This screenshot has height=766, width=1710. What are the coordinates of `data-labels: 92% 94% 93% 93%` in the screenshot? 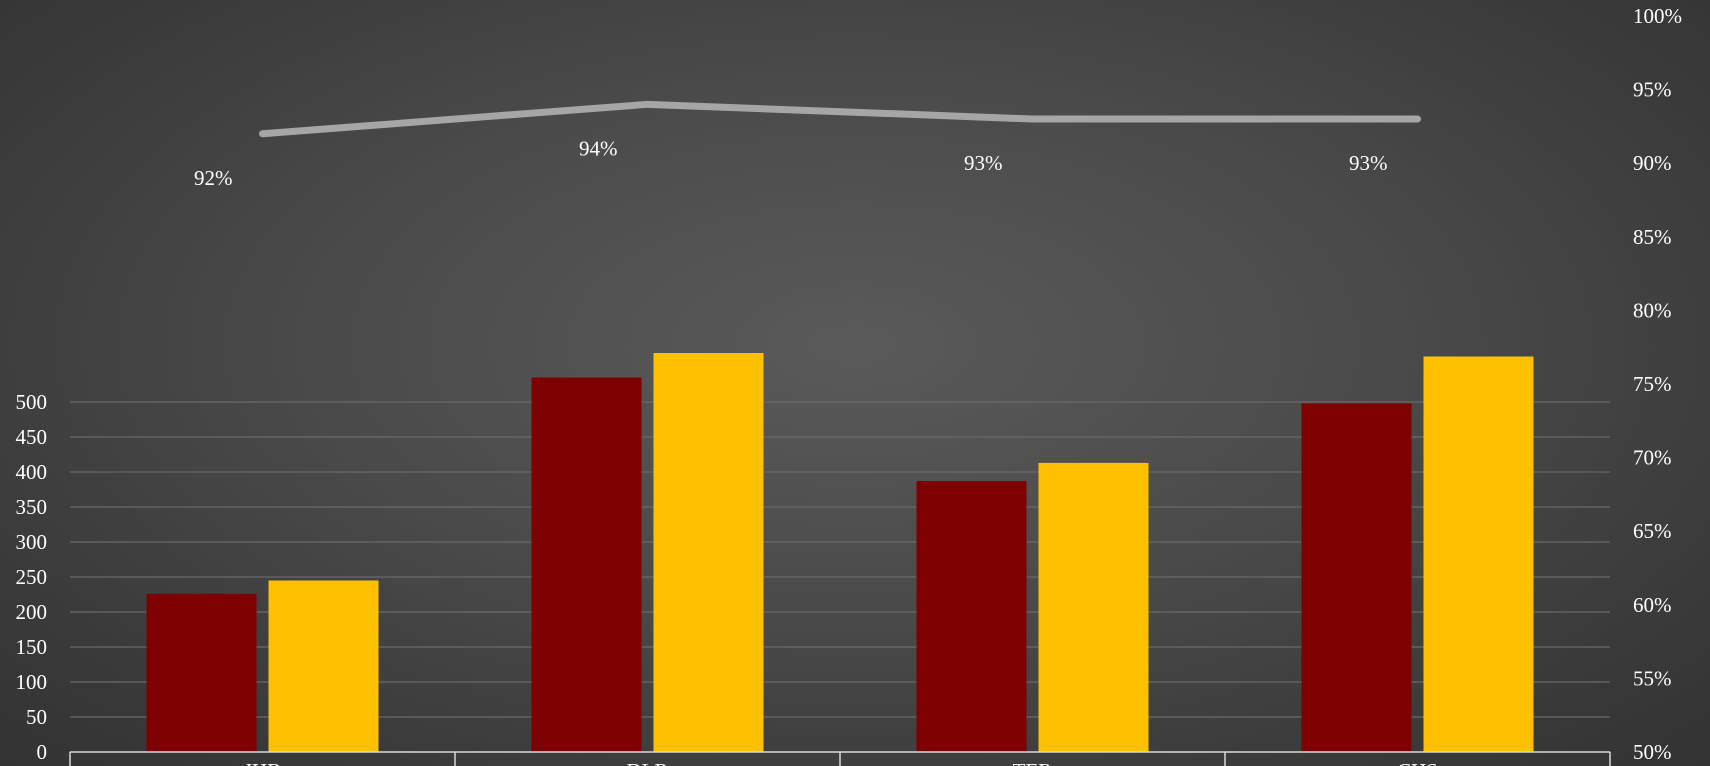 It's located at (791, 162).